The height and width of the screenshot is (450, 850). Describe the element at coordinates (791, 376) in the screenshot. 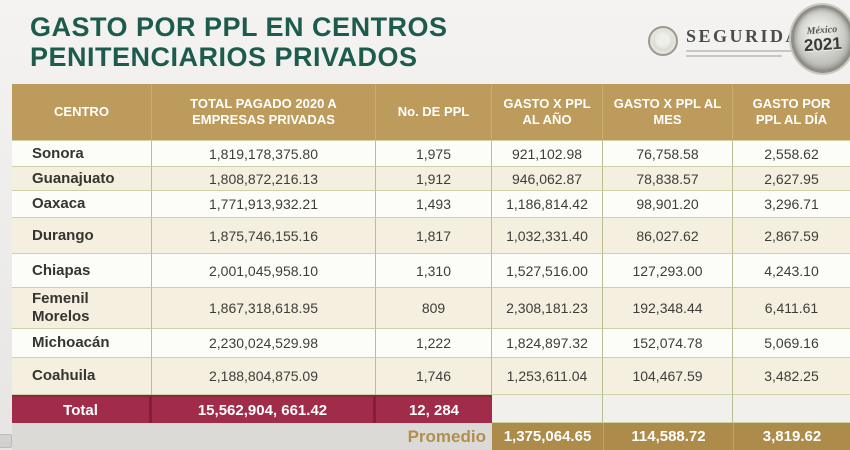

I see `value-cell: 3,482.25` at that location.